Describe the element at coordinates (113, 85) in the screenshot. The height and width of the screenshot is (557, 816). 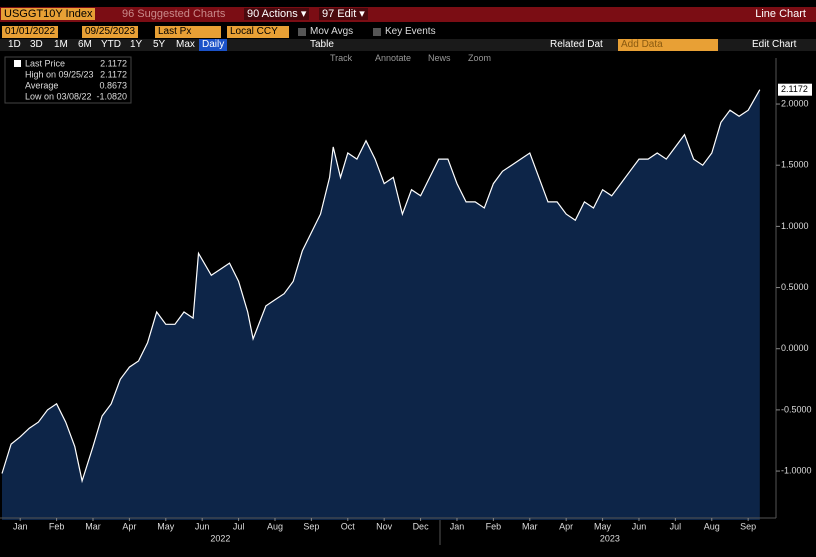
I see `legend-value: 0.8673` at that location.